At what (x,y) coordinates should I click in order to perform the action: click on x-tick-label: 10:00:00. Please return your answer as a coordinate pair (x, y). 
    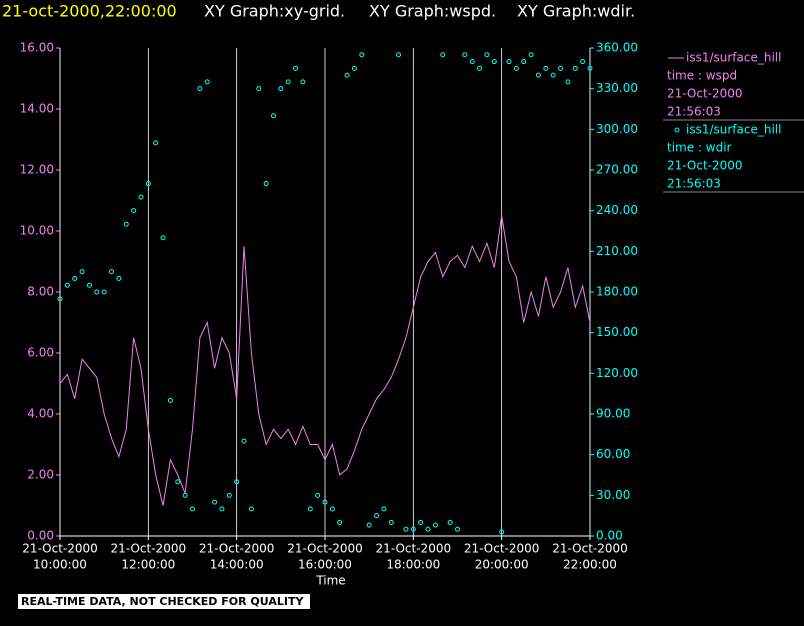
    Looking at the image, I should click on (60, 565).